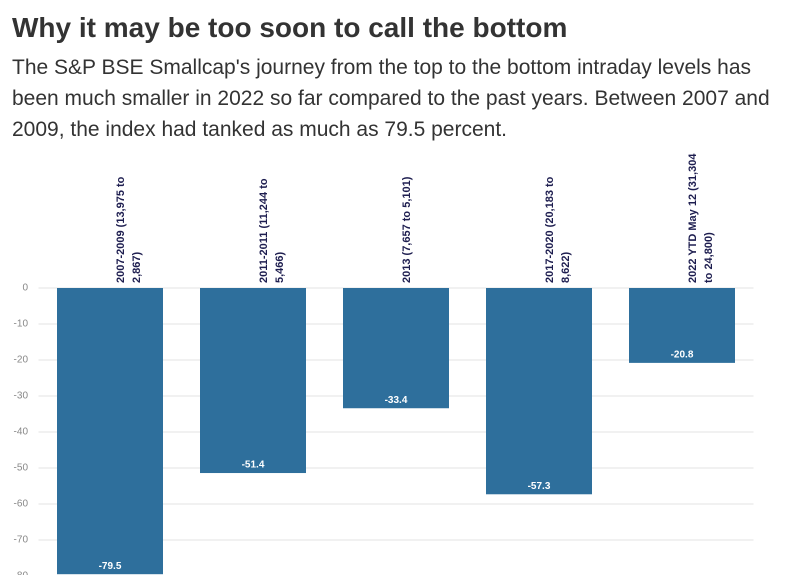 The height and width of the screenshot is (575, 796). What do you see at coordinates (539, 486) in the screenshot?
I see `value-label: -57.3` at bounding box center [539, 486].